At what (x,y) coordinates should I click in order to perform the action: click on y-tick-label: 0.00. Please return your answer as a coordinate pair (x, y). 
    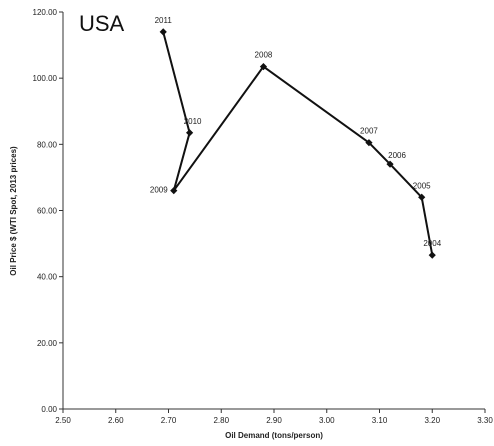
    Looking at the image, I should click on (49, 409).